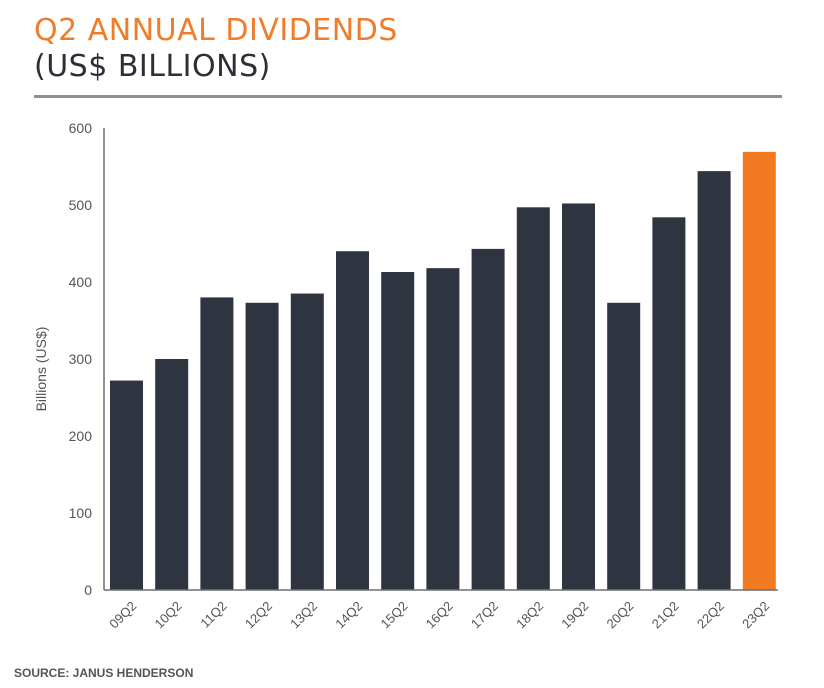  Describe the element at coordinates (81, 436) in the screenshot. I see `y-tick-label: 200` at that location.